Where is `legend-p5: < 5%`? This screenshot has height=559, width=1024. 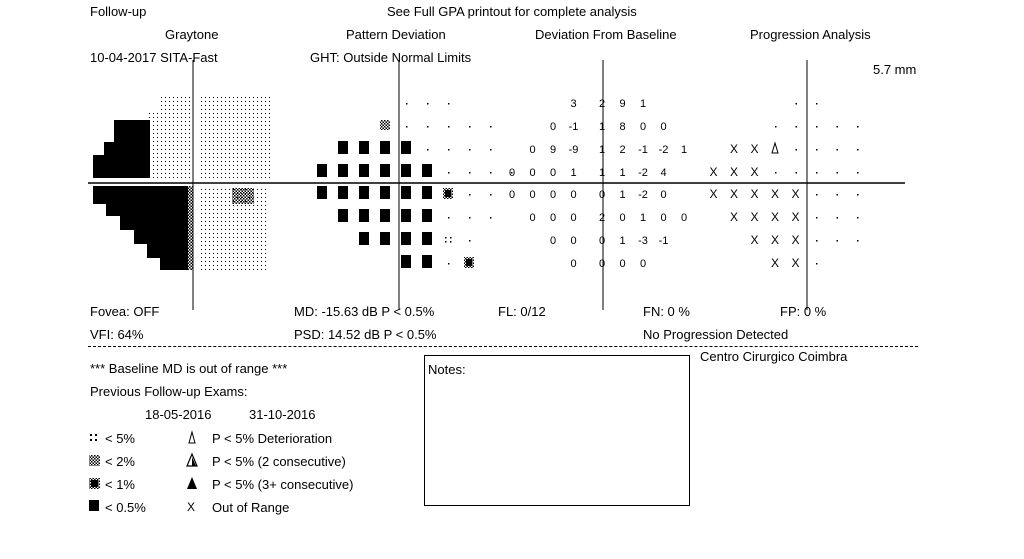
legend-p5: < 5% is located at coordinates (120, 438).